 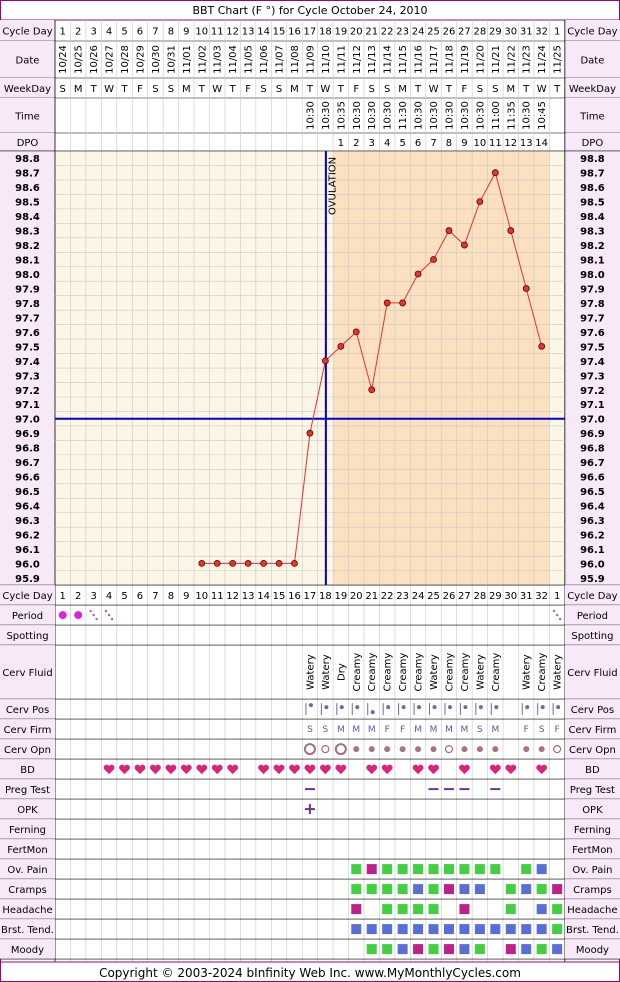 What do you see at coordinates (140, 596) in the screenshot?
I see `cycle-day-cell: 6` at bounding box center [140, 596].